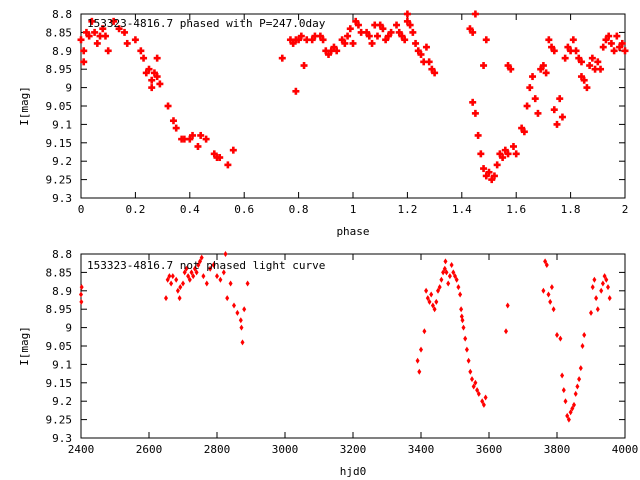 The image size is (640, 480). What do you see at coordinates (244, 209) in the screenshot?
I see `x-tick-label: 0.6` at bounding box center [244, 209].